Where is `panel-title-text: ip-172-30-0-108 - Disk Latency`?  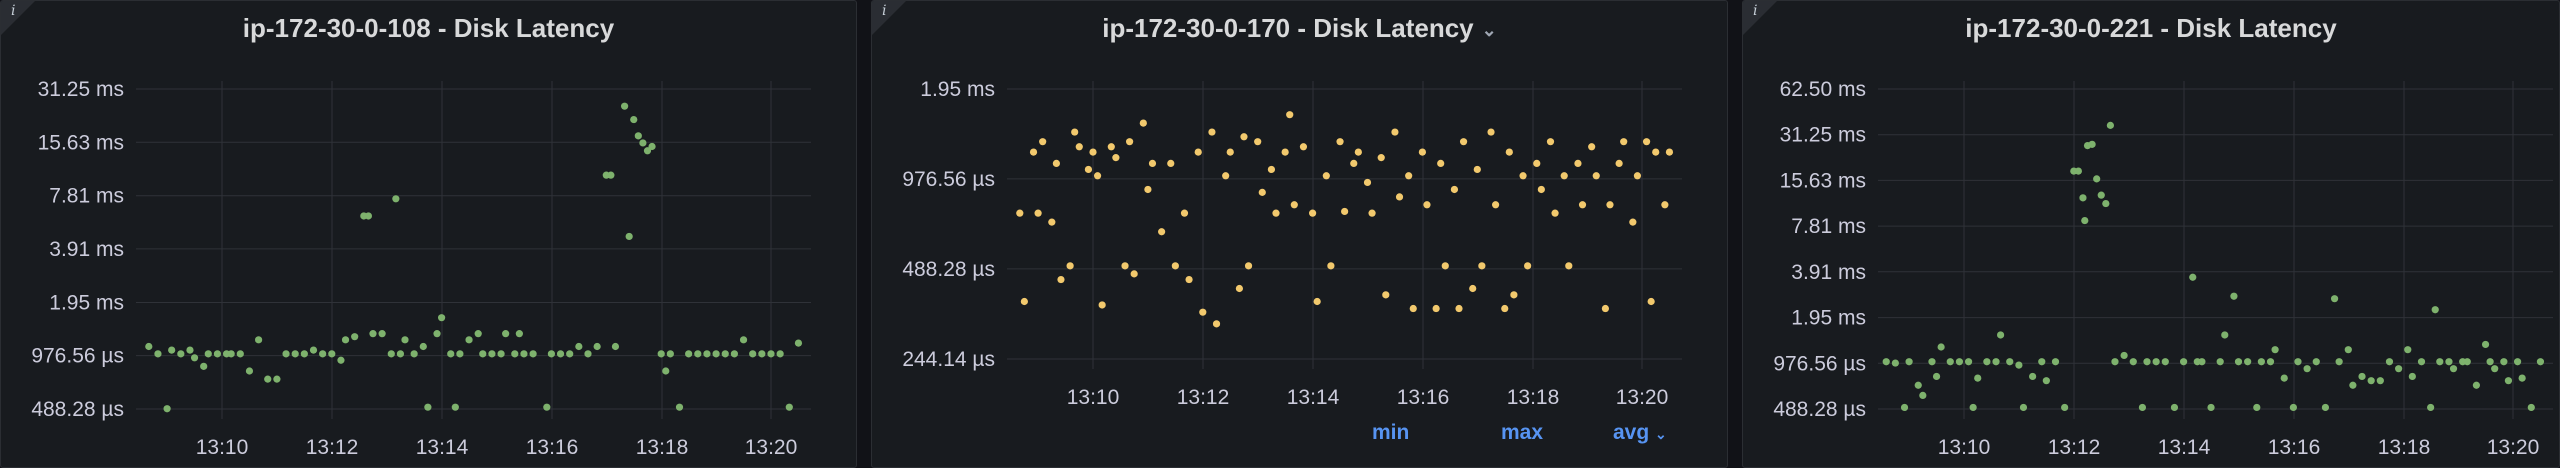 panel-title-text: ip-172-30-0-108 - Disk Latency is located at coordinates (428, 28).